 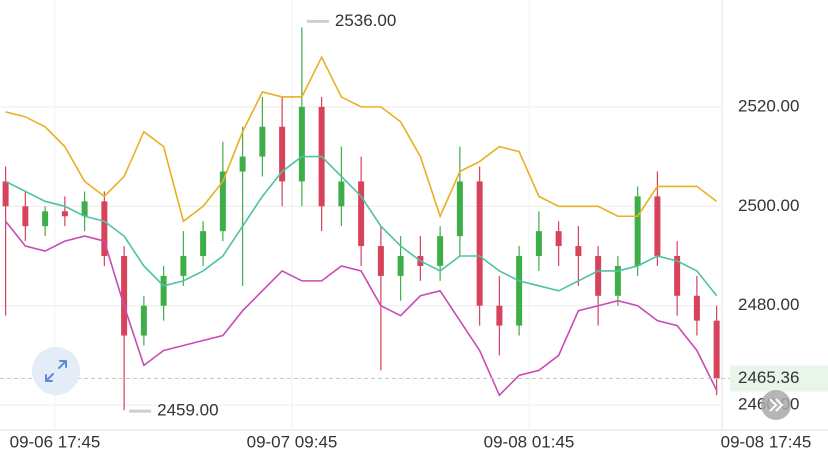 I want to click on x-tick-label: 09-08 17:45, so click(x=766, y=441).